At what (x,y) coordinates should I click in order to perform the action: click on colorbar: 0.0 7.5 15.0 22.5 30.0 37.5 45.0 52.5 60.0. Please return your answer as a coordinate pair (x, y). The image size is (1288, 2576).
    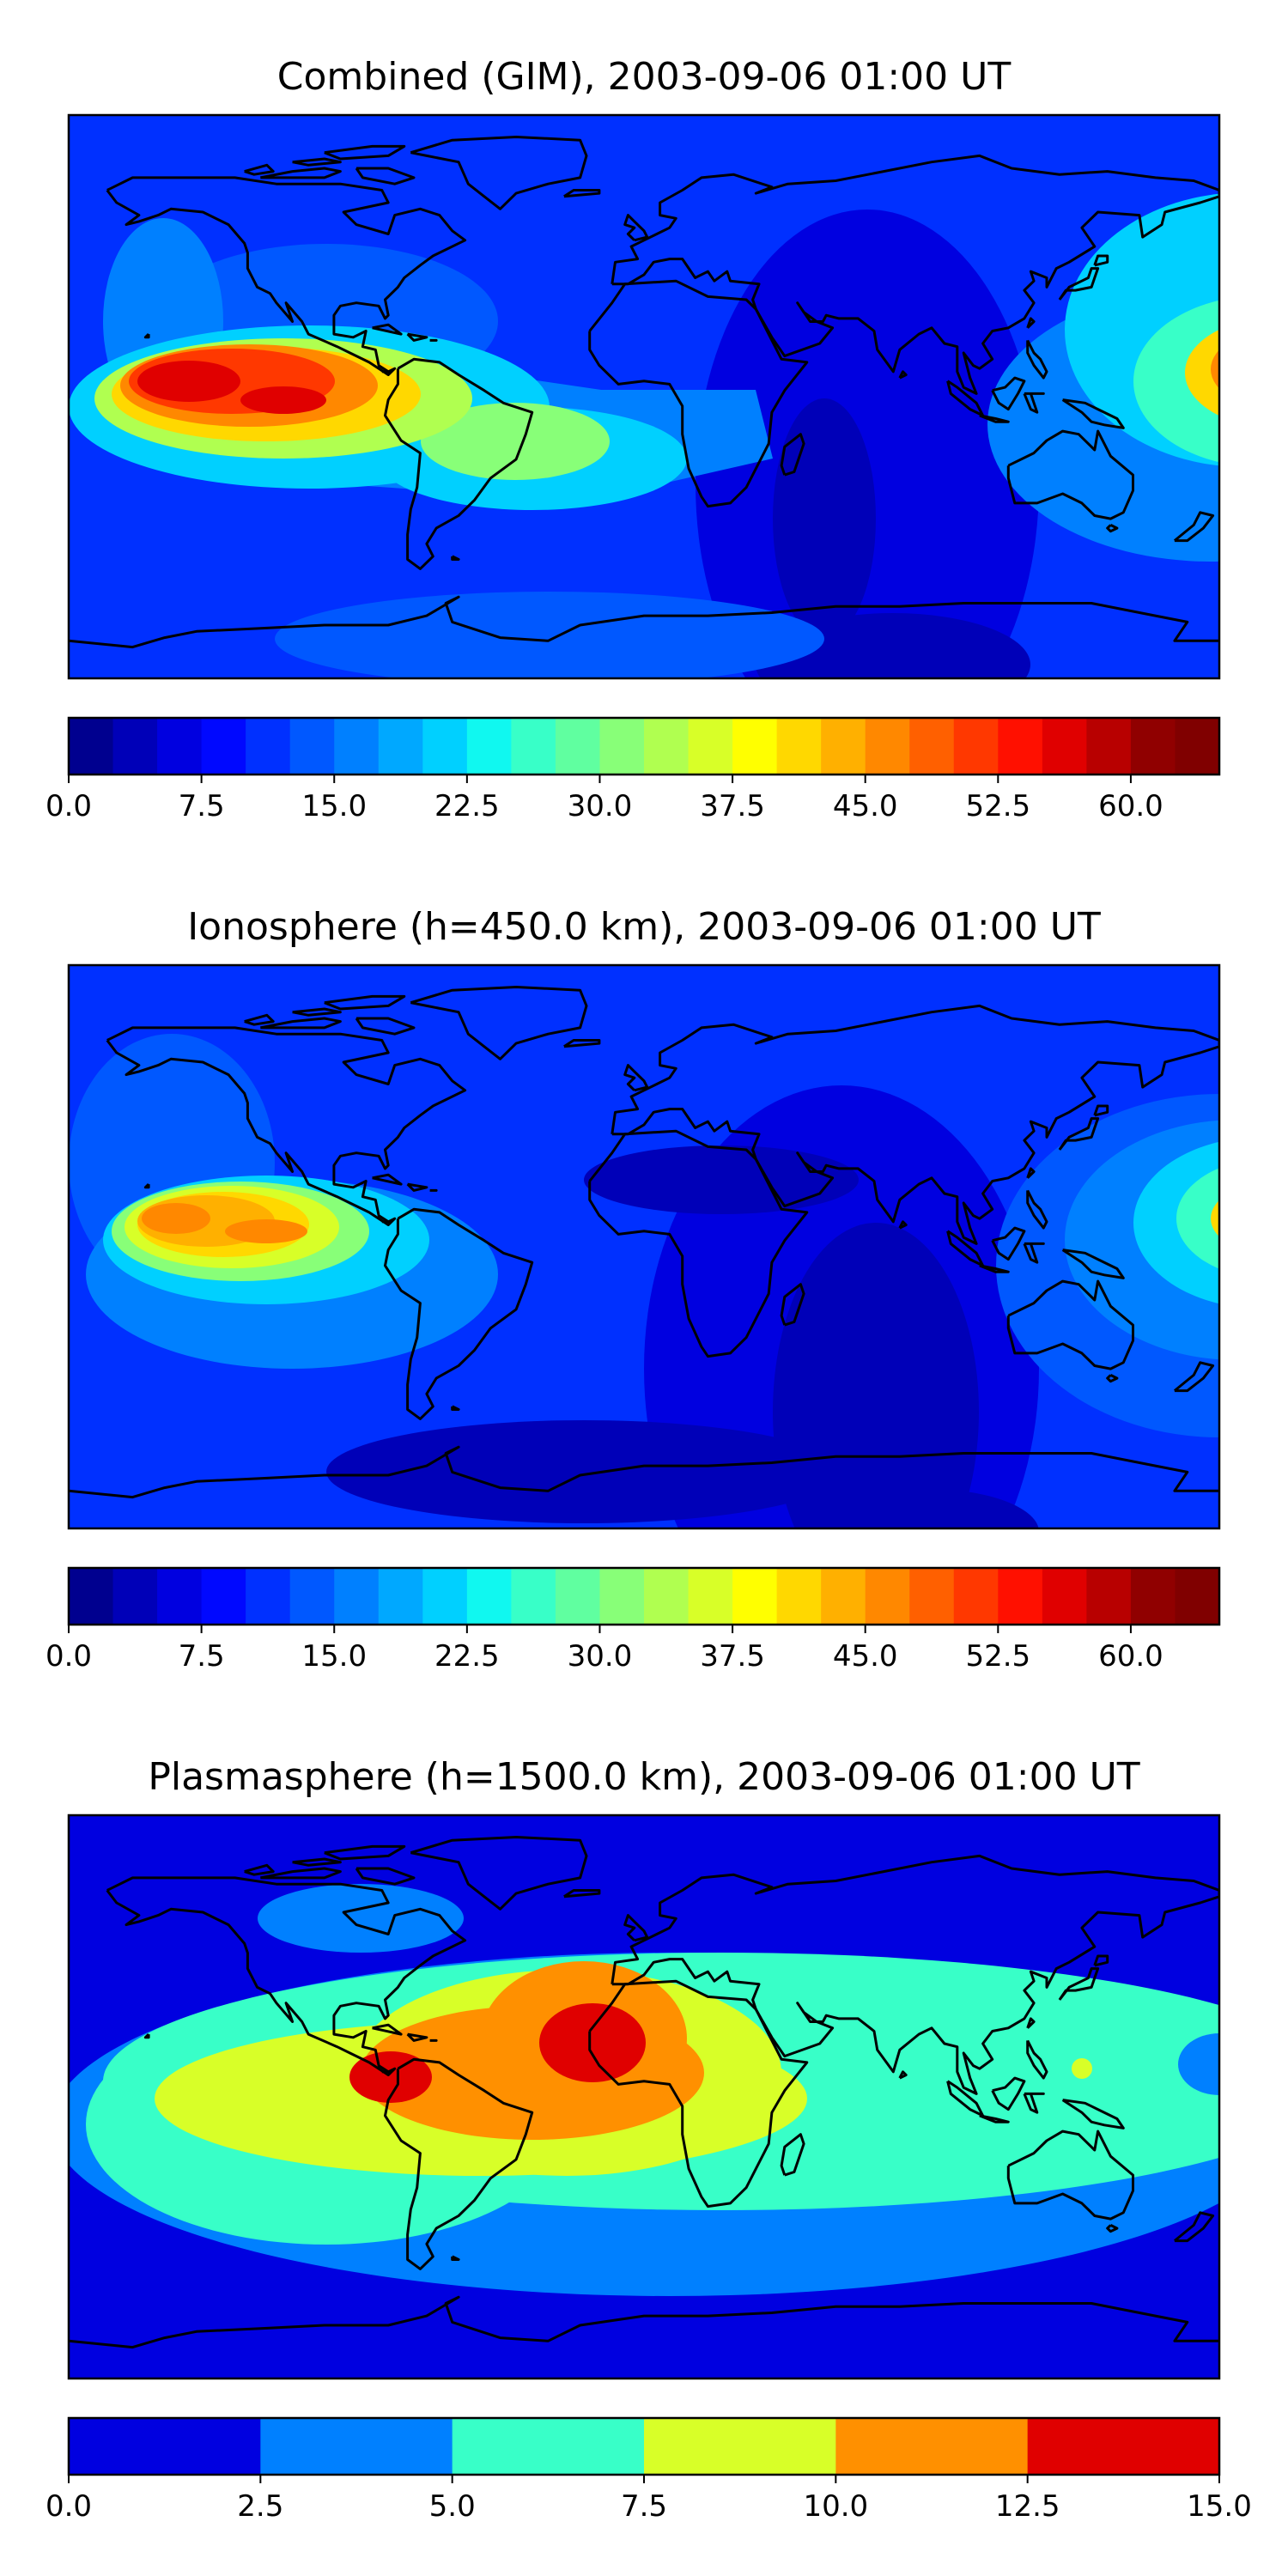
    Looking at the image, I should click on (633, 1620).